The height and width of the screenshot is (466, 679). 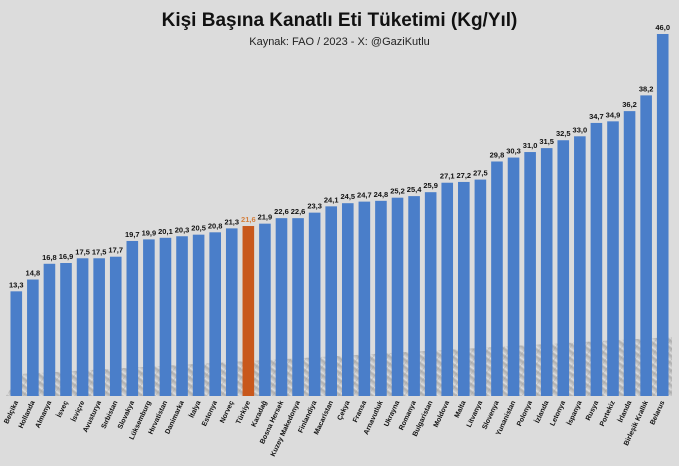 I want to click on category-label-32: Polonya, so click(x=525, y=414).